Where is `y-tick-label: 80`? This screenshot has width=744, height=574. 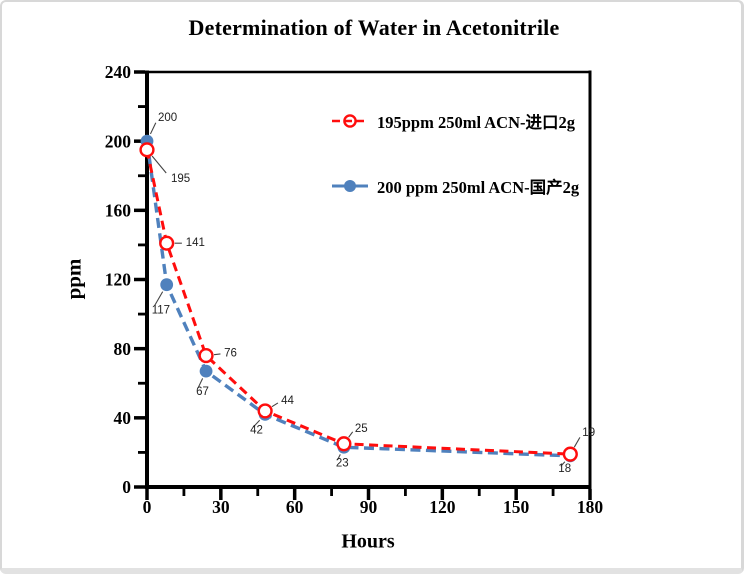 y-tick-label: 80 is located at coordinates (123, 349).